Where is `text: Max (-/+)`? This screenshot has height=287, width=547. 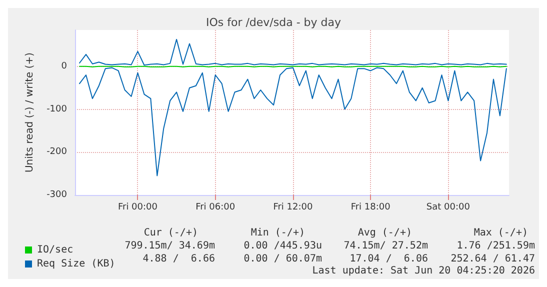 text: Max (-/+) is located at coordinates (501, 233).